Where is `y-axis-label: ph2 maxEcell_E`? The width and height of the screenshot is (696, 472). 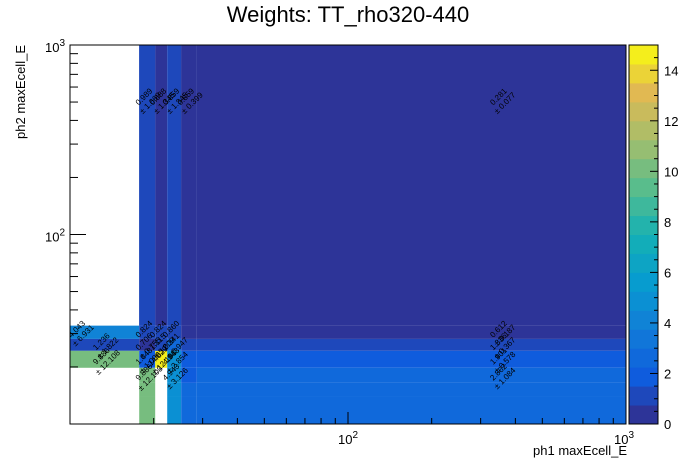
y-axis-label: ph2 maxEcell_E is located at coordinates (20, 92).